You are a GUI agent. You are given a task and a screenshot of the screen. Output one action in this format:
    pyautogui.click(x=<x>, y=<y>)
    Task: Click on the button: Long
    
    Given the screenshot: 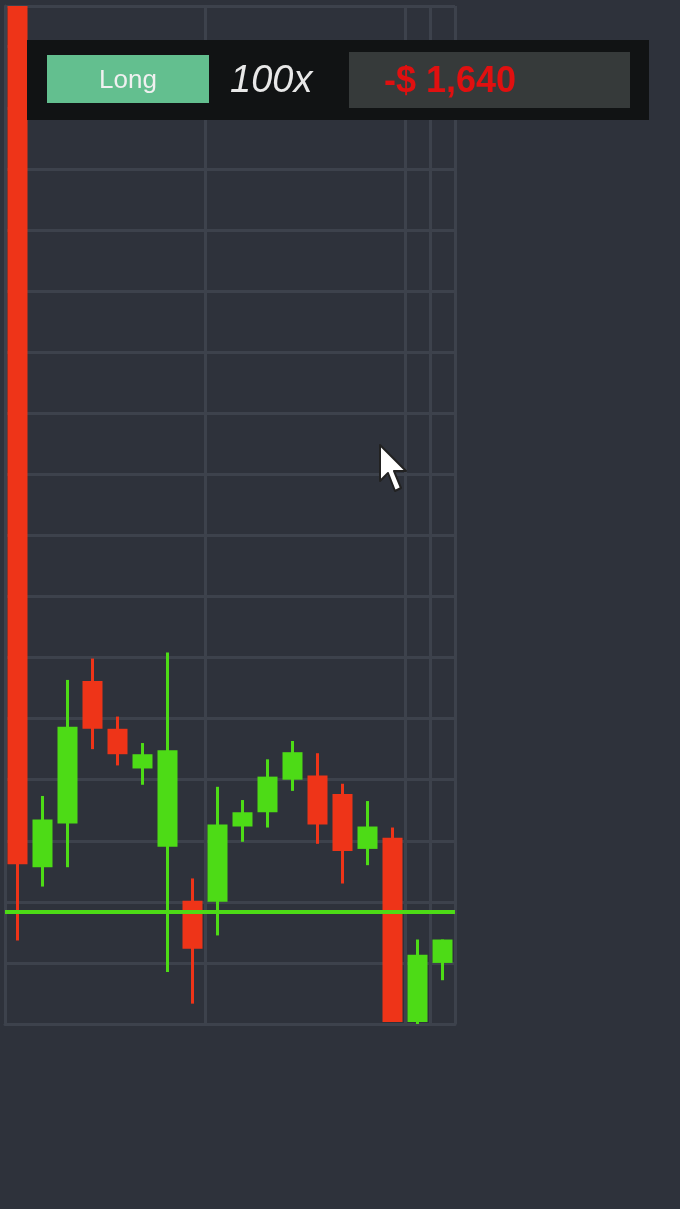 What is the action you would take?
    pyautogui.click(x=128, y=79)
    